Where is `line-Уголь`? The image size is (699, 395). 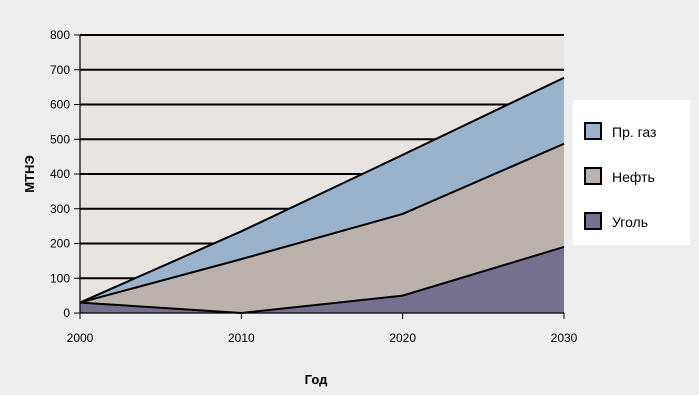 line-Уголь is located at coordinates (322, 280).